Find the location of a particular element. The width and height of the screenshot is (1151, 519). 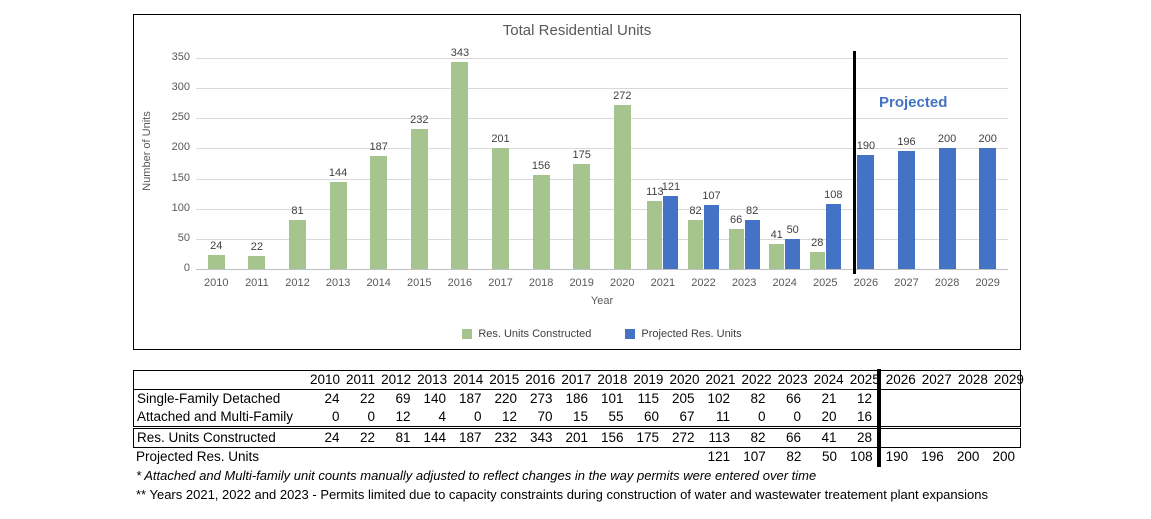

table-cell: 196 is located at coordinates (932, 456).